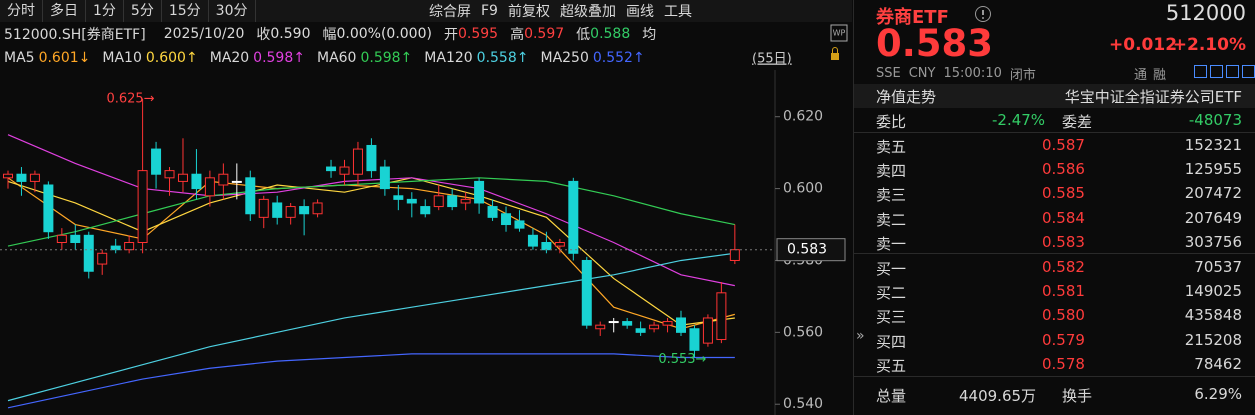 This screenshot has height=415, width=1255. What do you see at coordinates (1063, 339) in the screenshot?
I see `order-price: 0.579` at bounding box center [1063, 339].